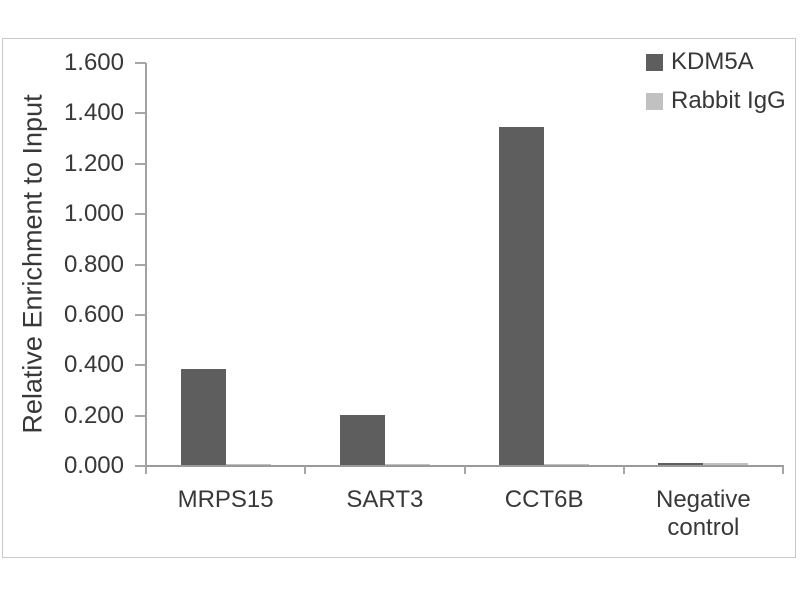 Image resolution: width=800 pixels, height=600 pixels. What do you see at coordinates (93, 163) in the screenshot?
I see `y-tick-label: 1.200` at bounding box center [93, 163].